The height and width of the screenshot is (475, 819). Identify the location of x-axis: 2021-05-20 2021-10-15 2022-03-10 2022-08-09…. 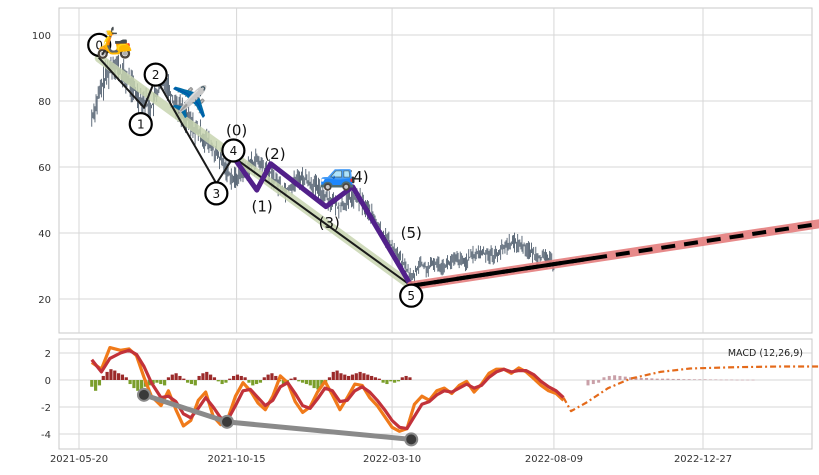
(391, 459).